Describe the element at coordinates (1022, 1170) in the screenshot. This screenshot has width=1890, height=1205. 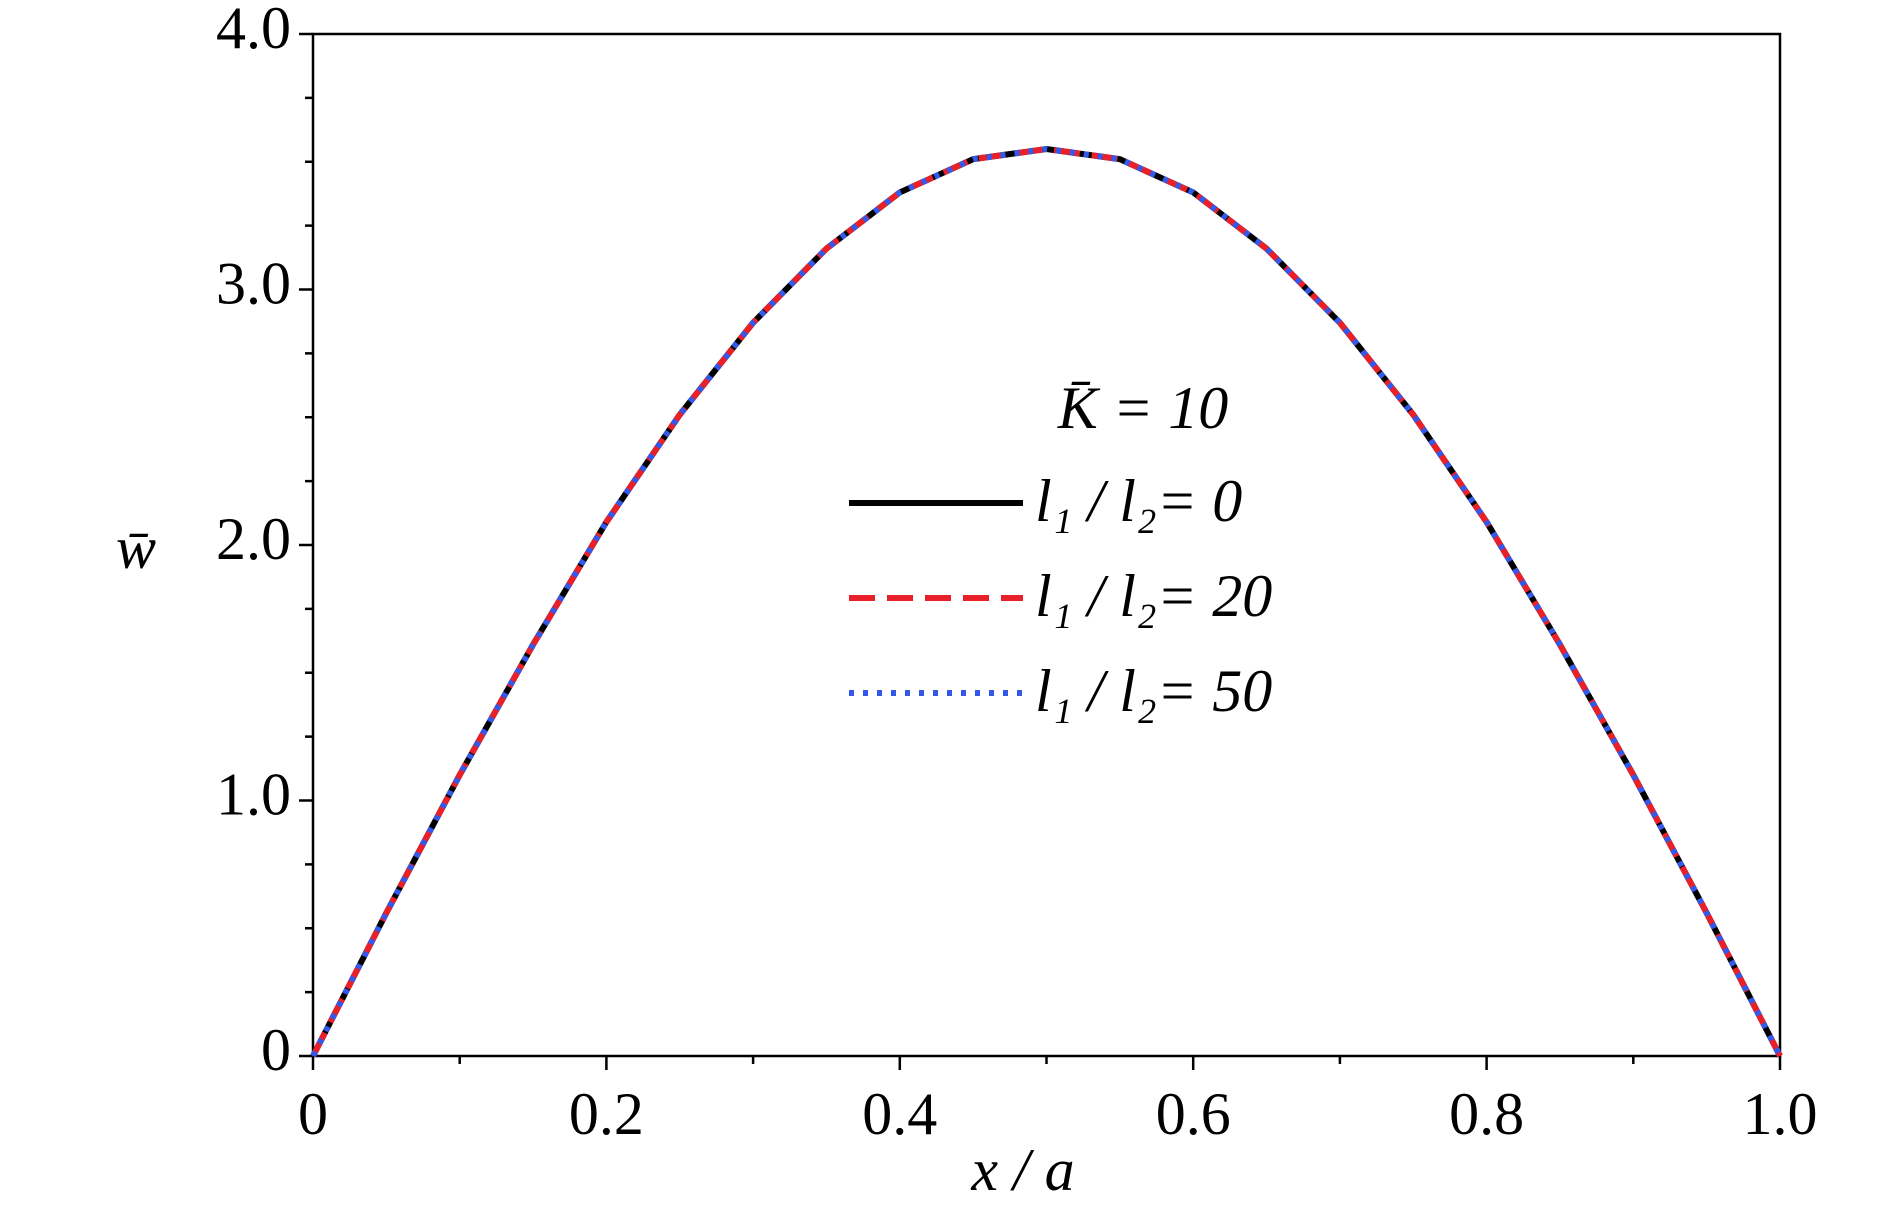
I see `x-axis-label: x / a` at that location.